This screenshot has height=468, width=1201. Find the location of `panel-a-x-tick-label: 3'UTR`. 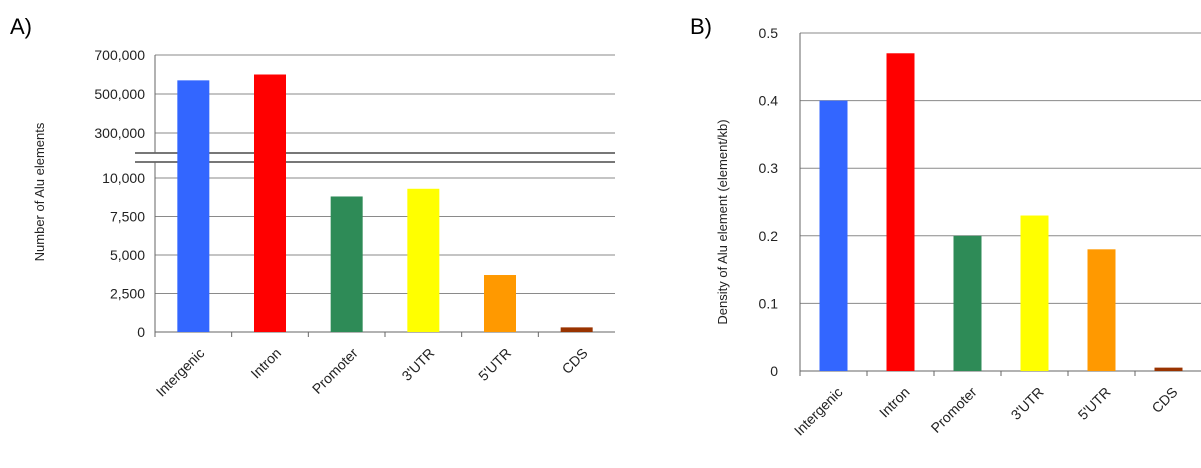

panel-a-x-tick-label: 3'UTR is located at coordinates (417, 364).